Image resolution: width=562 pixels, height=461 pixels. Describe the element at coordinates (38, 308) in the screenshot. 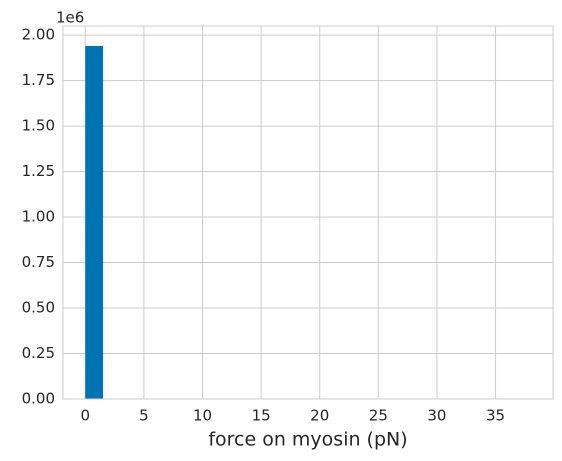

I see `y-tick-label: 0.50` at that location.